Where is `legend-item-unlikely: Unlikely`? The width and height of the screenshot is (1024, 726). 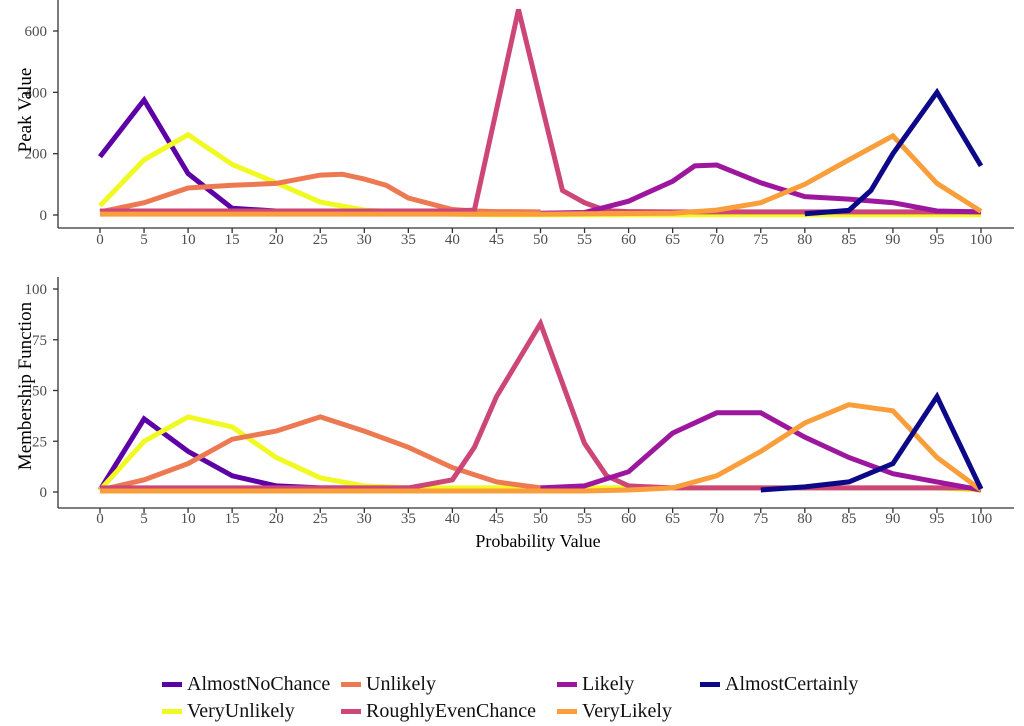
legend-item-unlikely: Unlikely is located at coordinates (388, 684).